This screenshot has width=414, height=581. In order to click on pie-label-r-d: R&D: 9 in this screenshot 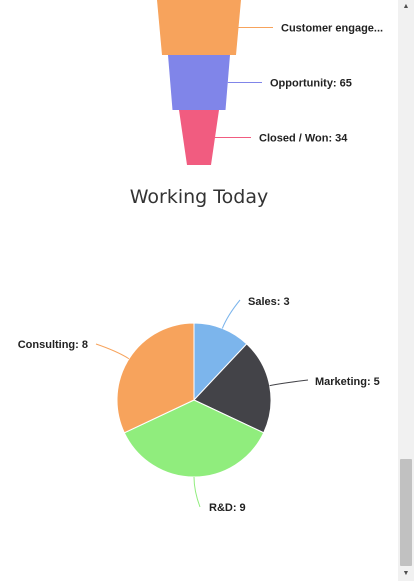, I will do `click(227, 508)`.